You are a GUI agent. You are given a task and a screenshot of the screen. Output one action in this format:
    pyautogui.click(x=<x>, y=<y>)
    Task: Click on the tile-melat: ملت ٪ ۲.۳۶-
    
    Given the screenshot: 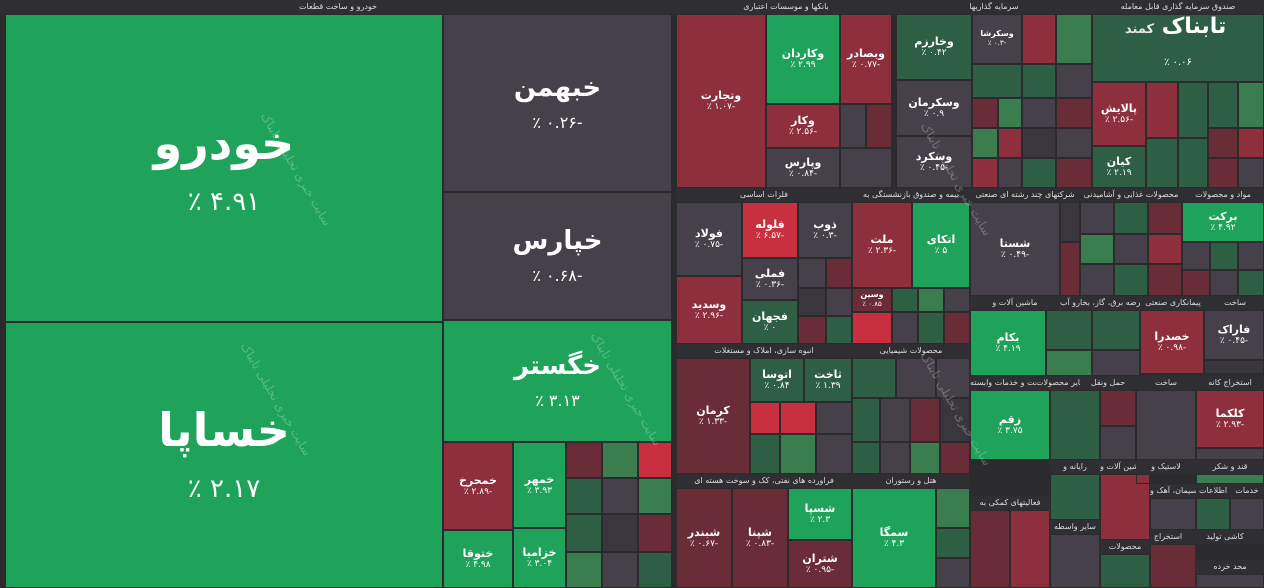 What is the action you would take?
    pyautogui.click(x=882, y=245)
    